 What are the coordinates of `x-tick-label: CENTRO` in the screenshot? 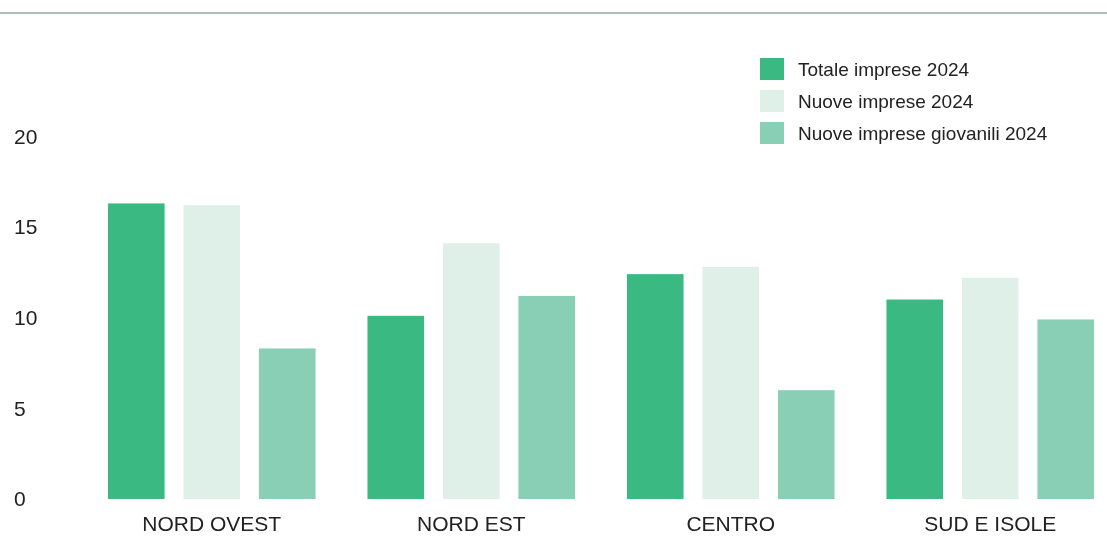 It's located at (731, 523).